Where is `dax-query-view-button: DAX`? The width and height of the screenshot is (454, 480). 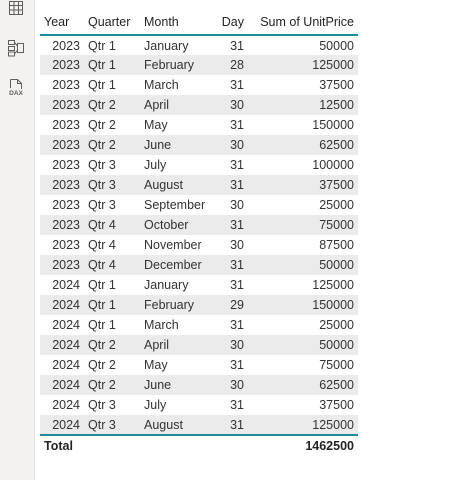 dax-query-view-button: DAX is located at coordinates (16, 88).